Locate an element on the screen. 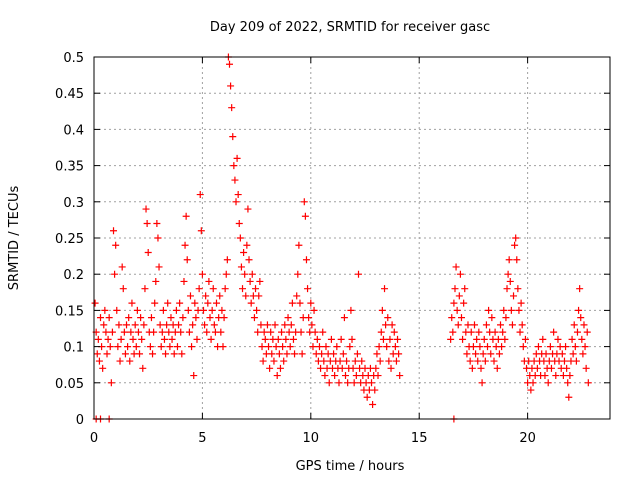  y-tick-label: 0.15 is located at coordinates (69, 311).